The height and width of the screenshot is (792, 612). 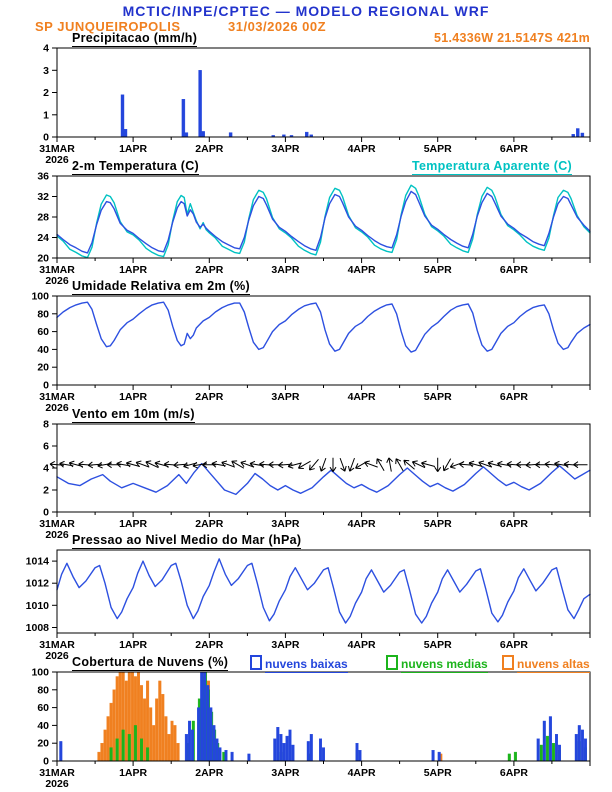 What do you see at coordinates (43, 259) in the screenshot?
I see `y-tick-label: 20` at bounding box center [43, 259].